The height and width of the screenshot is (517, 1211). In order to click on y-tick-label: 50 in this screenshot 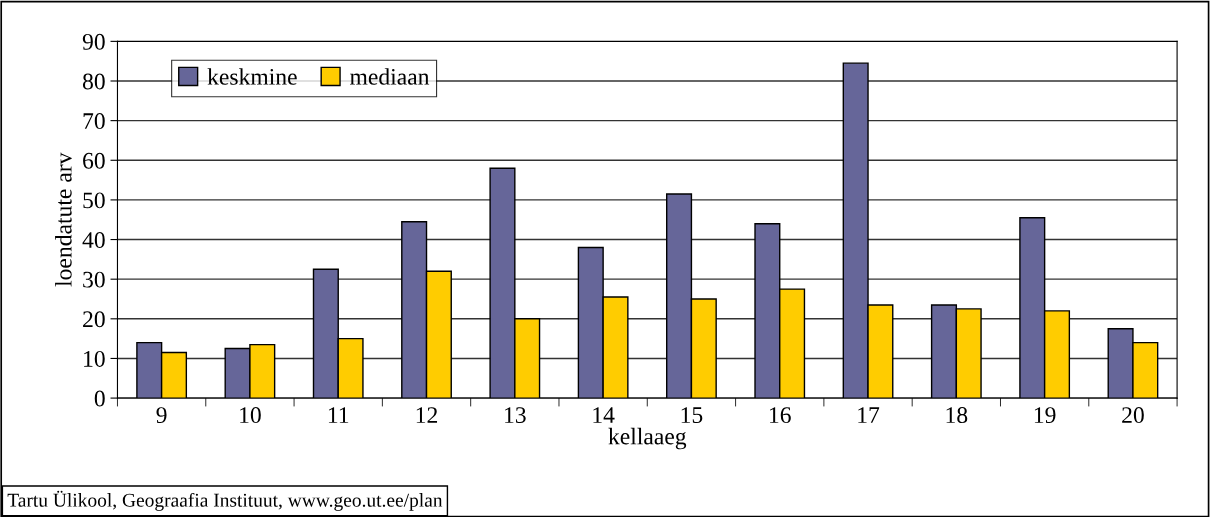, I will do `click(94, 200)`.